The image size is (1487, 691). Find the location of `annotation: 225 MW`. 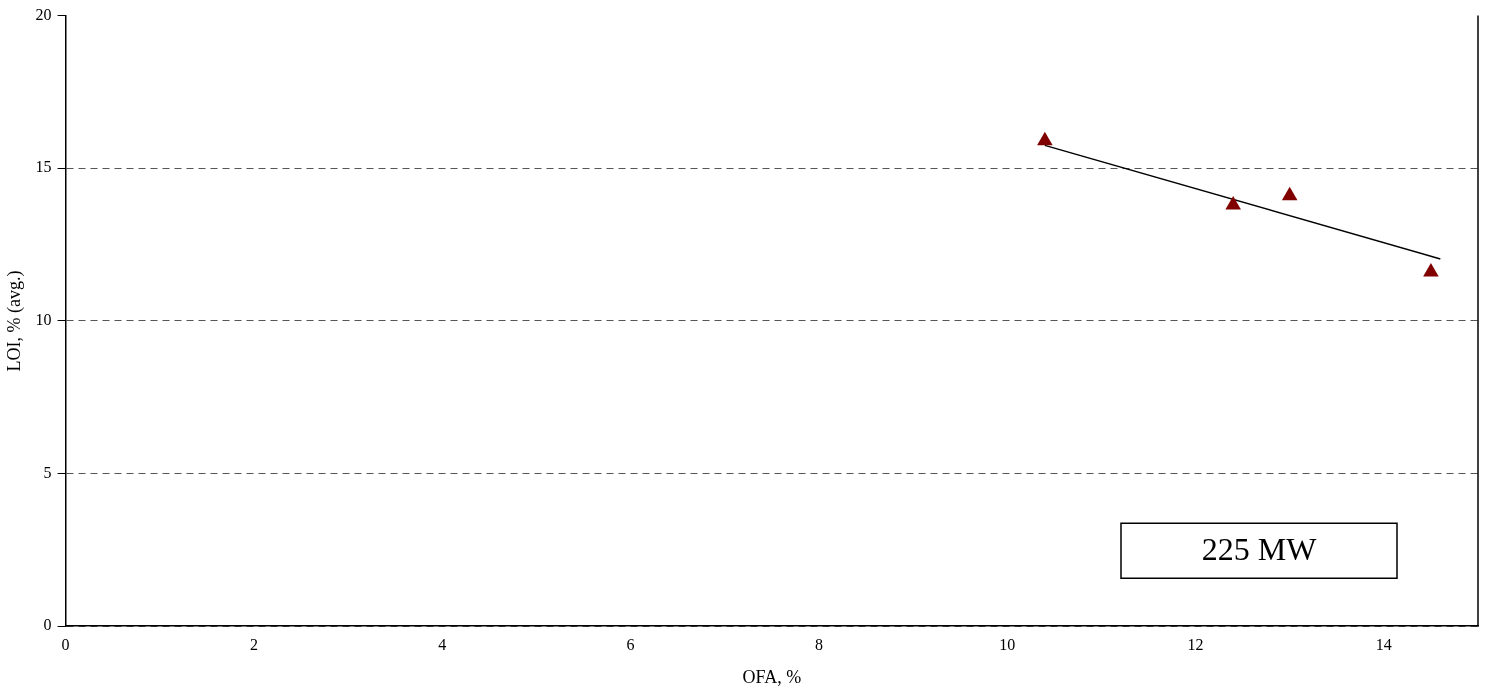

annotation: 225 MW is located at coordinates (1259, 549).